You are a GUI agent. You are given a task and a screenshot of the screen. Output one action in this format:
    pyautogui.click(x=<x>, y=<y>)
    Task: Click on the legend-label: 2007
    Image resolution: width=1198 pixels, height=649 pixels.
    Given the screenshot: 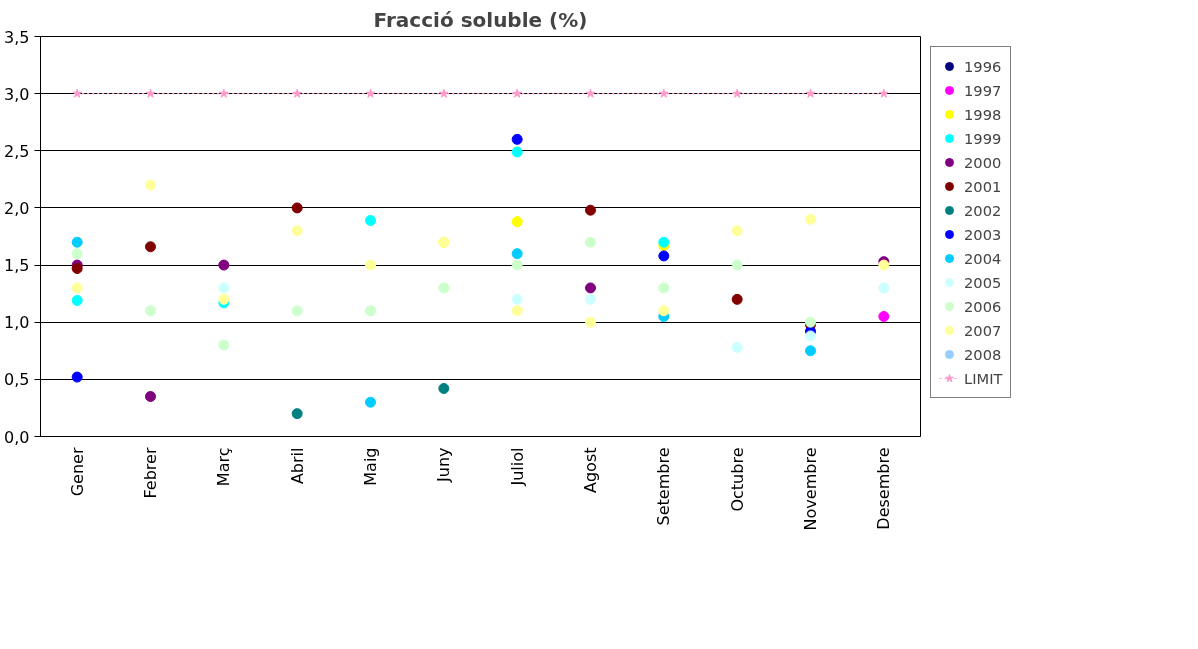 What is the action you would take?
    pyautogui.click(x=983, y=330)
    